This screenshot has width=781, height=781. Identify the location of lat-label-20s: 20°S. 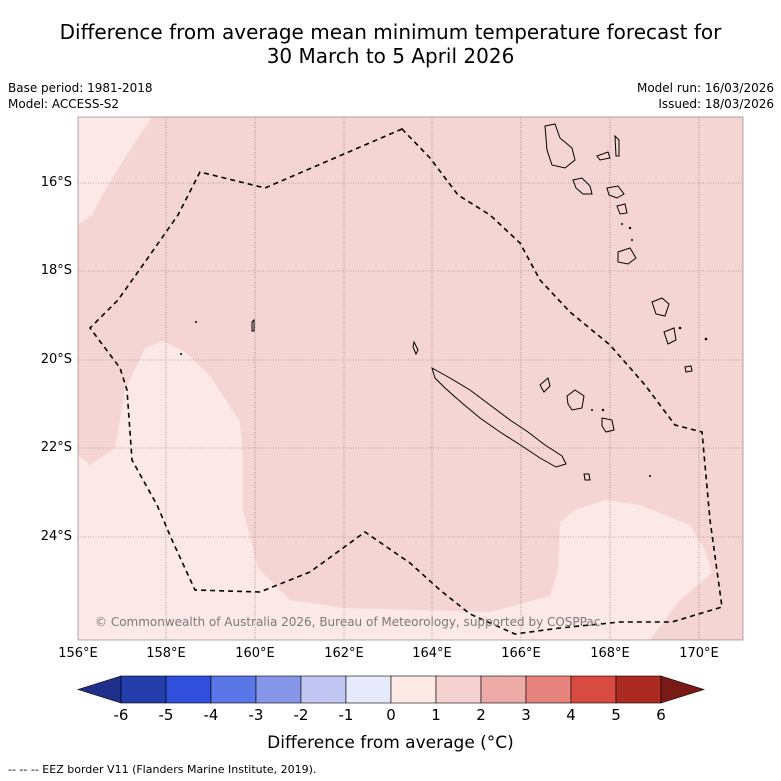
(56, 359).